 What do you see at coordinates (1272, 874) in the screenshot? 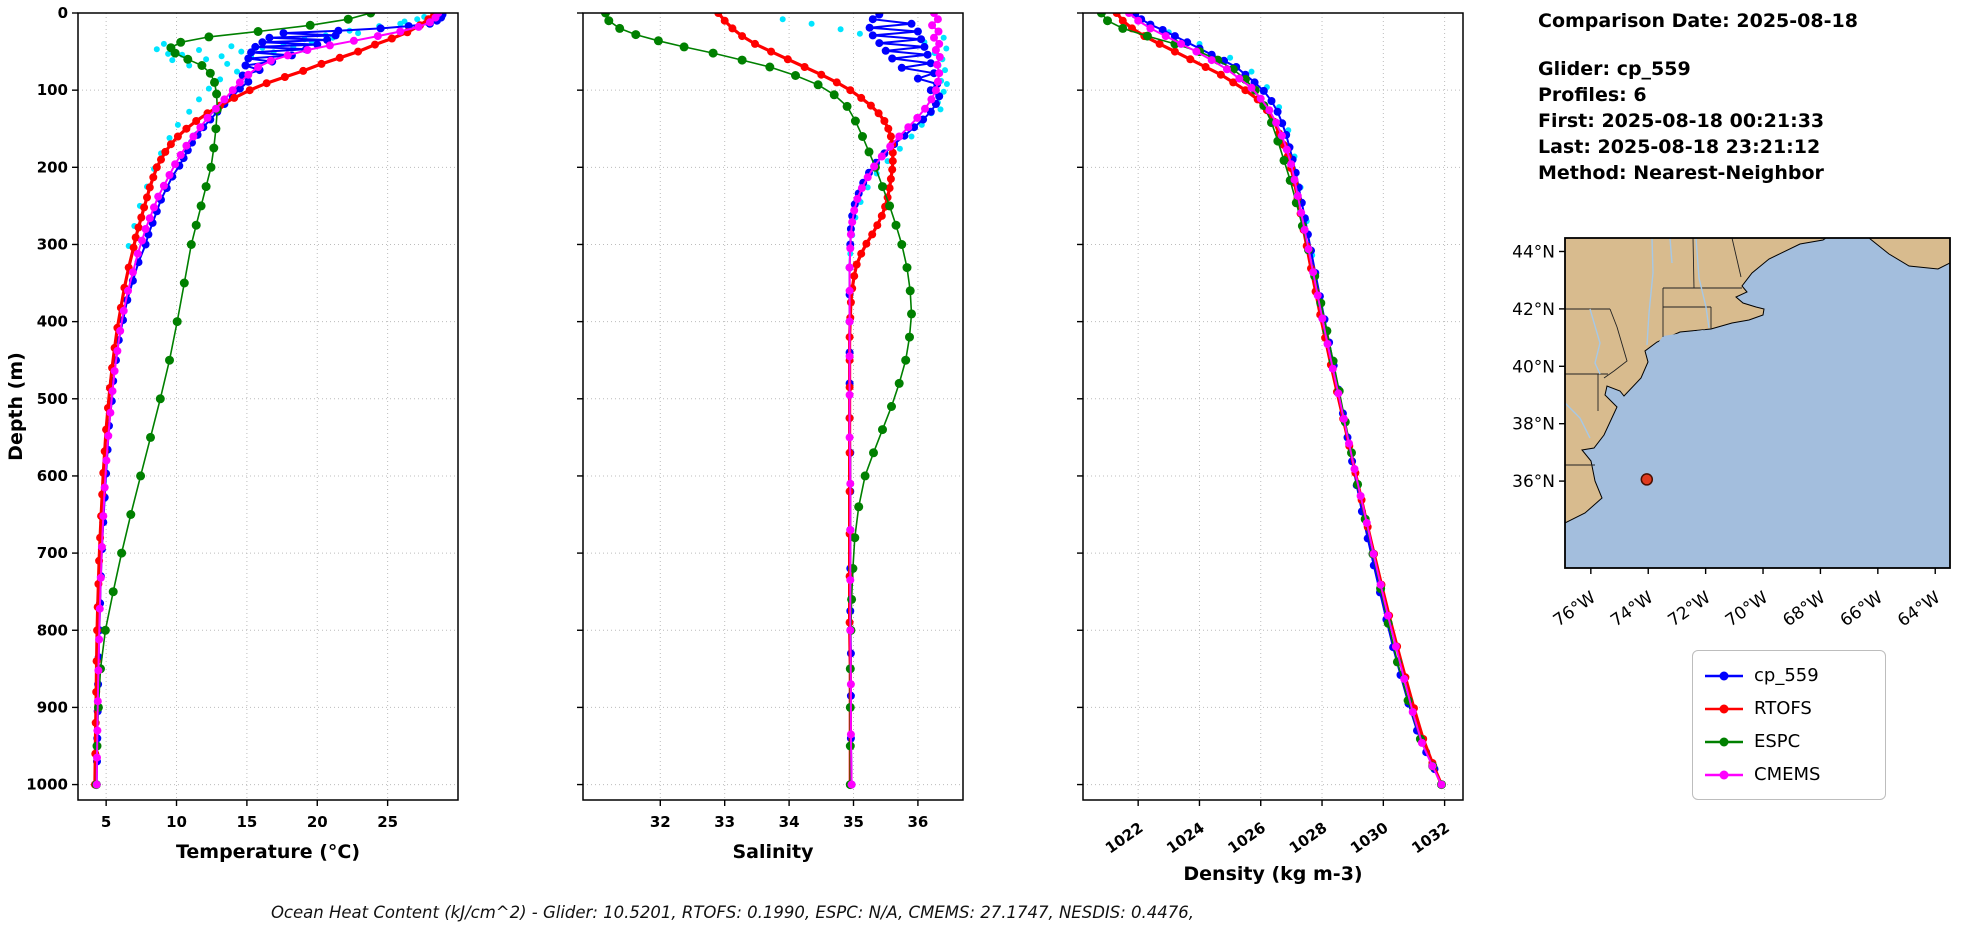
I see `xlabel: Density (kg m-3)` at bounding box center [1272, 874].